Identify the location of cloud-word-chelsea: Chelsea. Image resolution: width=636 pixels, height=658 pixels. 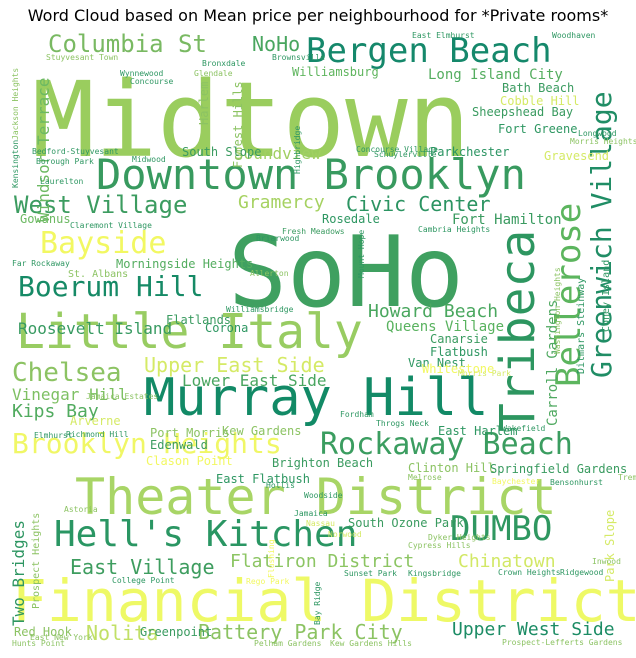
(67, 373).